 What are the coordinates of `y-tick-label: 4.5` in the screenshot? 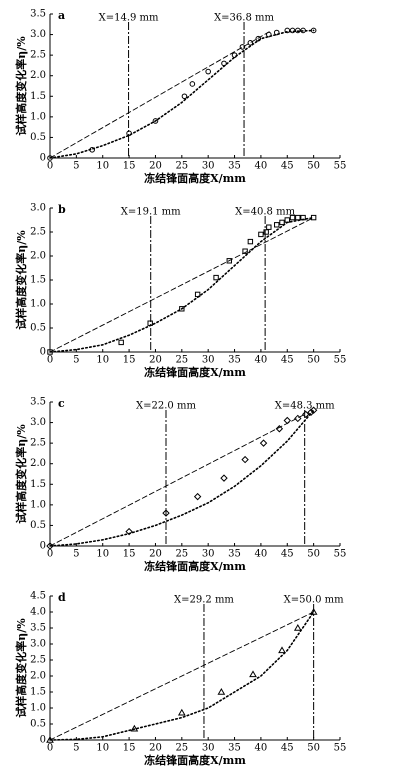 It's located at (38, 596).